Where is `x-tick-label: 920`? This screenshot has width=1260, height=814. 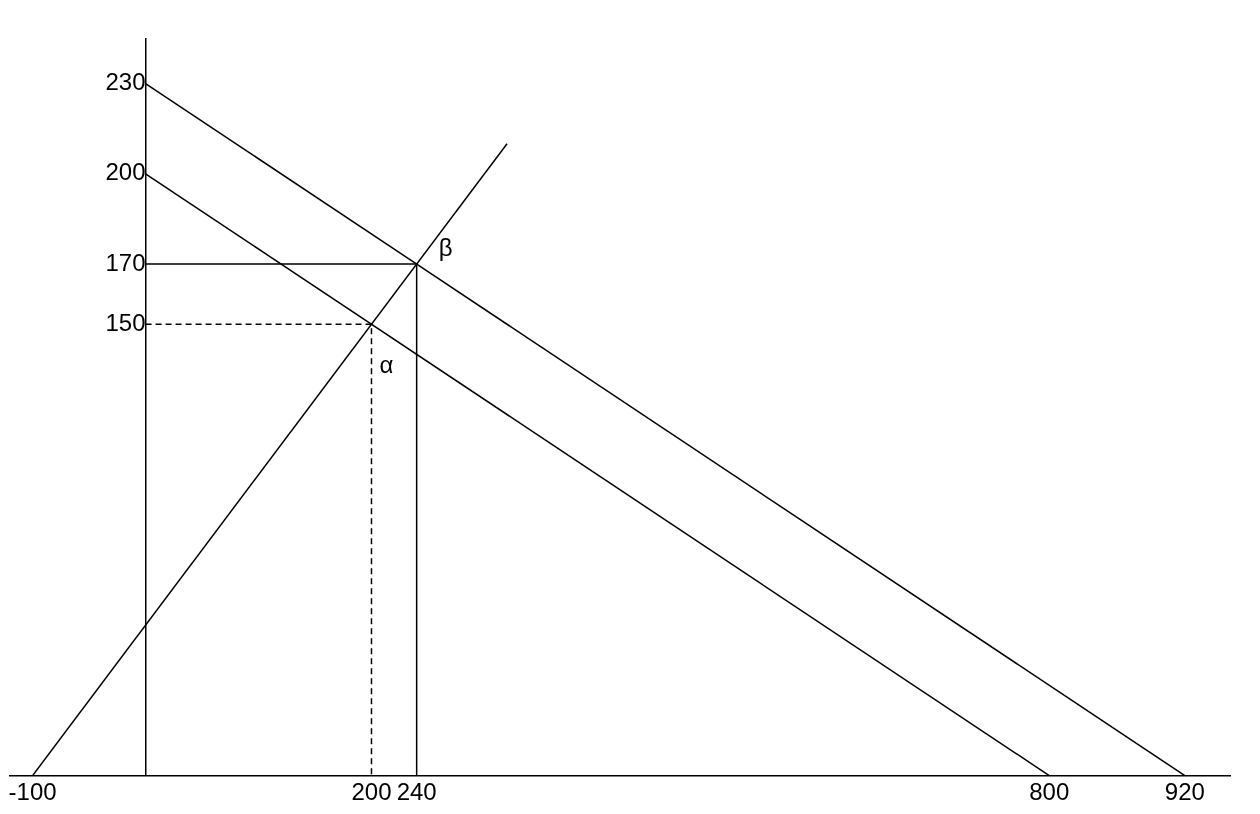
x-tick-label: 920 is located at coordinates (1184, 791).